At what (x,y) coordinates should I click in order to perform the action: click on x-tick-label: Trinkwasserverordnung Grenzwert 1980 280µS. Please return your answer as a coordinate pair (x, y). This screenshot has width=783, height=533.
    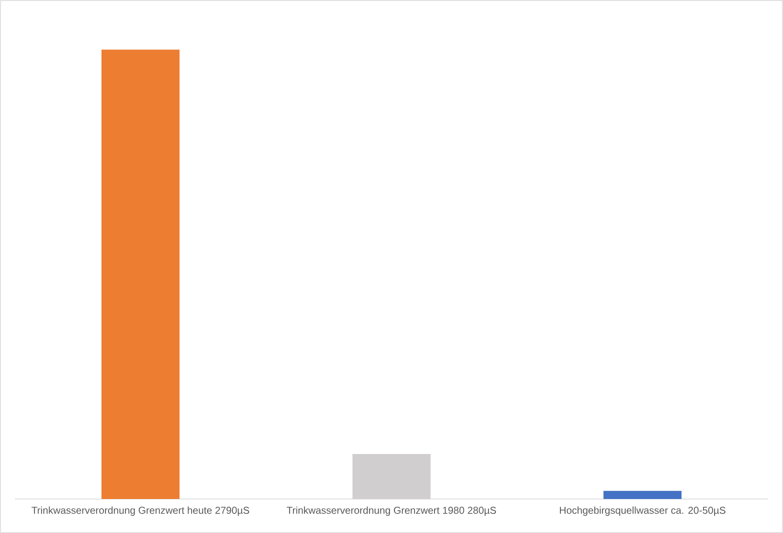
    Looking at the image, I should click on (391, 511).